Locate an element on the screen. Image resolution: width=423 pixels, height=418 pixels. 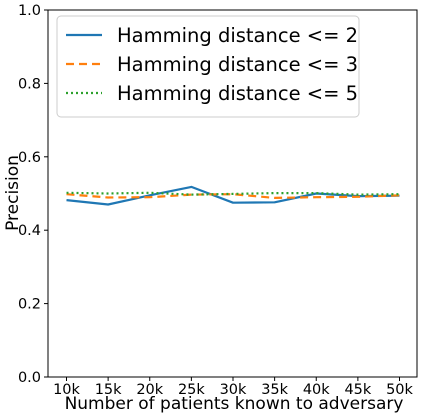
x-tick-label: 35k is located at coordinates (274, 390).